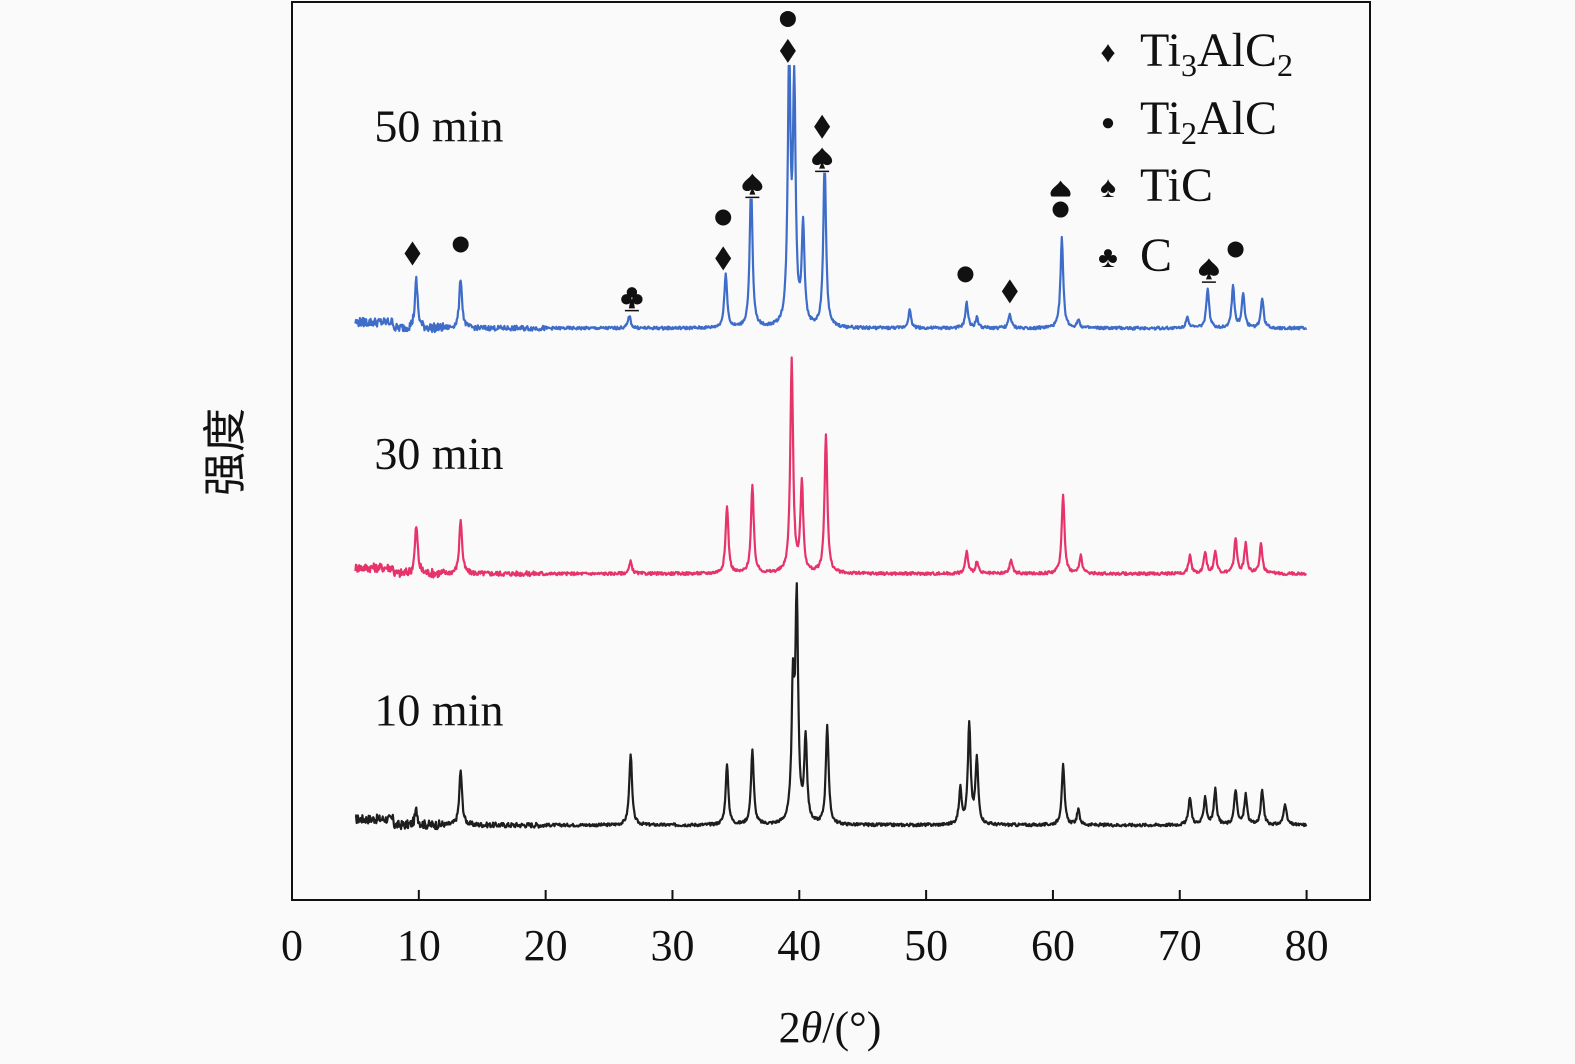 This screenshot has width=1575, height=1064. Describe the element at coordinates (1189, 65) in the screenshot. I see `legend-label-subscript: 3` at that location.